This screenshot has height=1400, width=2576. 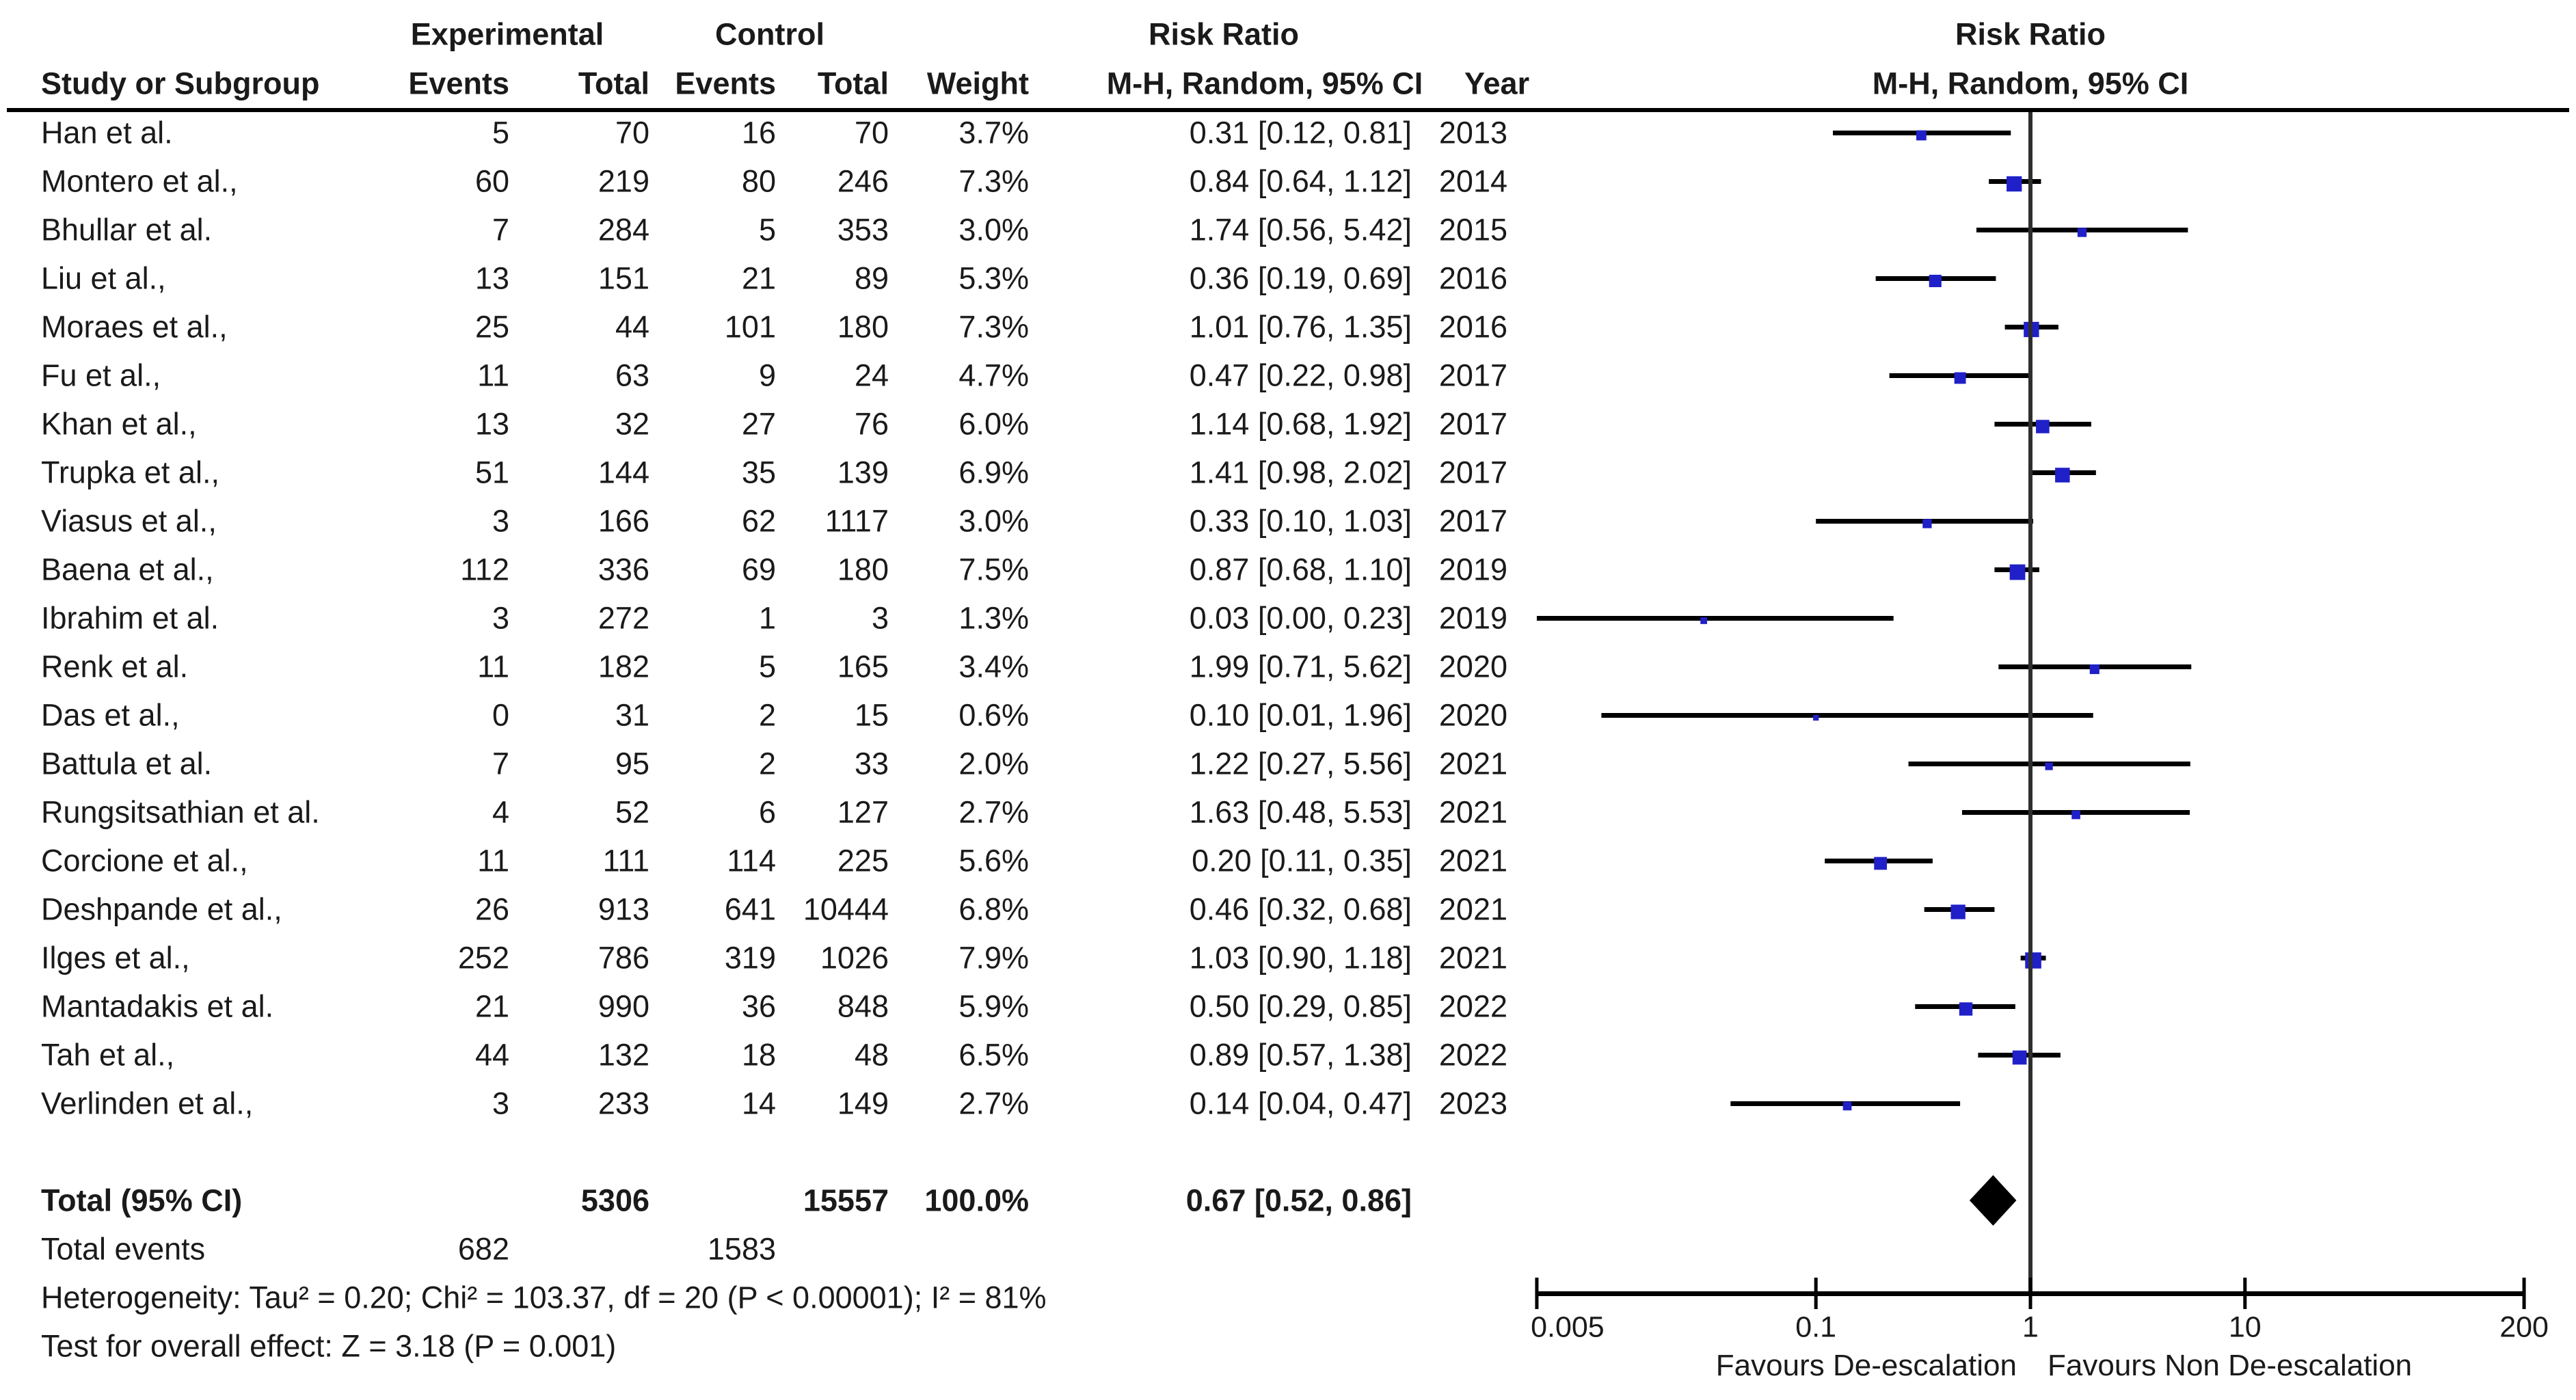 What do you see at coordinates (493, 860) in the screenshot?
I see `experimental-events-value: 11` at bounding box center [493, 860].